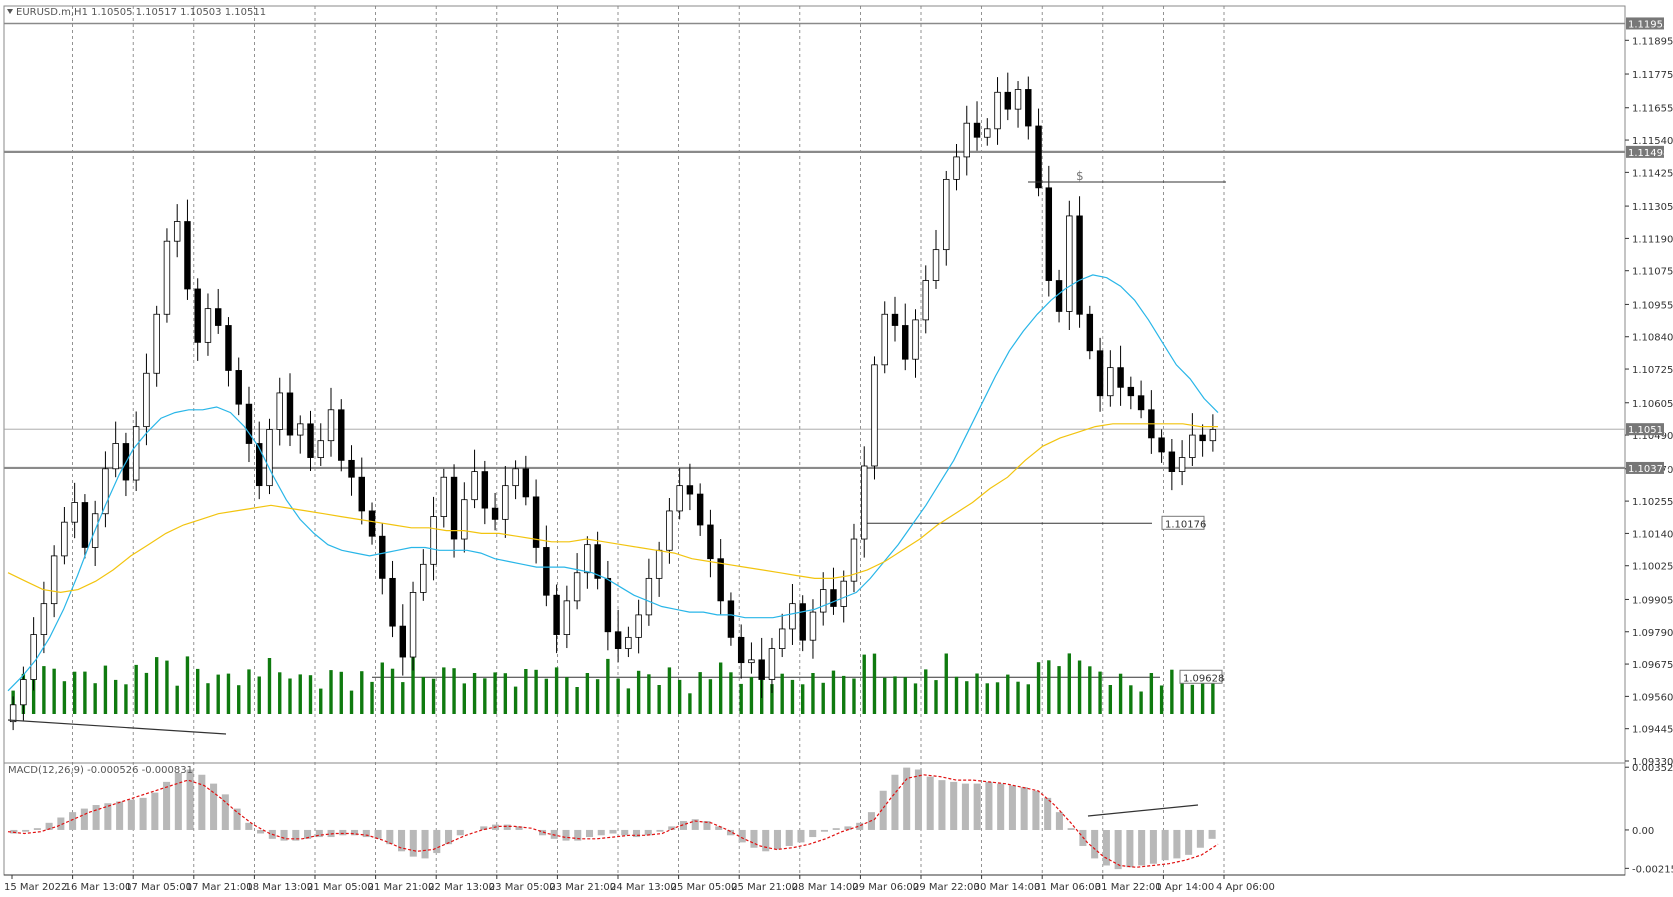  Describe the element at coordinates (1652, 762) in the screenshot. I see `price-tick-label: 1.09330` at that location.